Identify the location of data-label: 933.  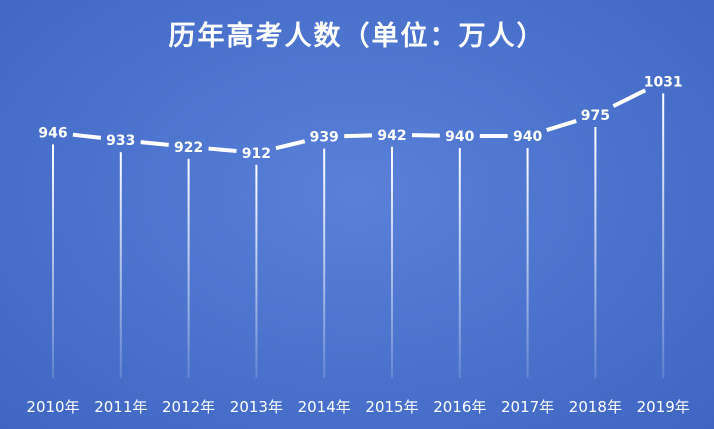
(120, 141).